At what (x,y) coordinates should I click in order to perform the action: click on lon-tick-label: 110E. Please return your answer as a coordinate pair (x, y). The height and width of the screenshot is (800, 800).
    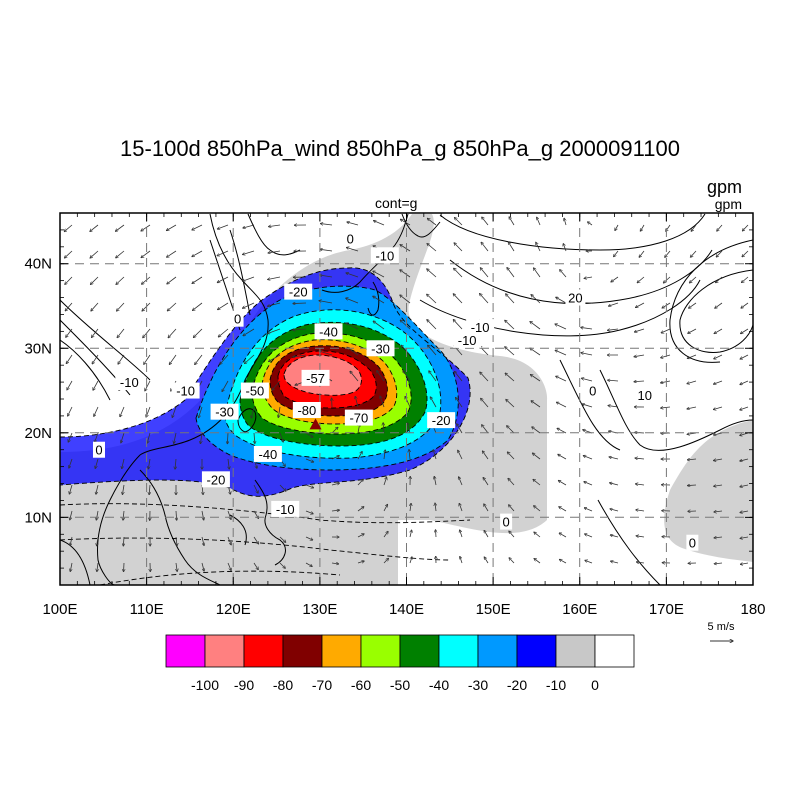
    Looking at the image, I should click on (147, 609).